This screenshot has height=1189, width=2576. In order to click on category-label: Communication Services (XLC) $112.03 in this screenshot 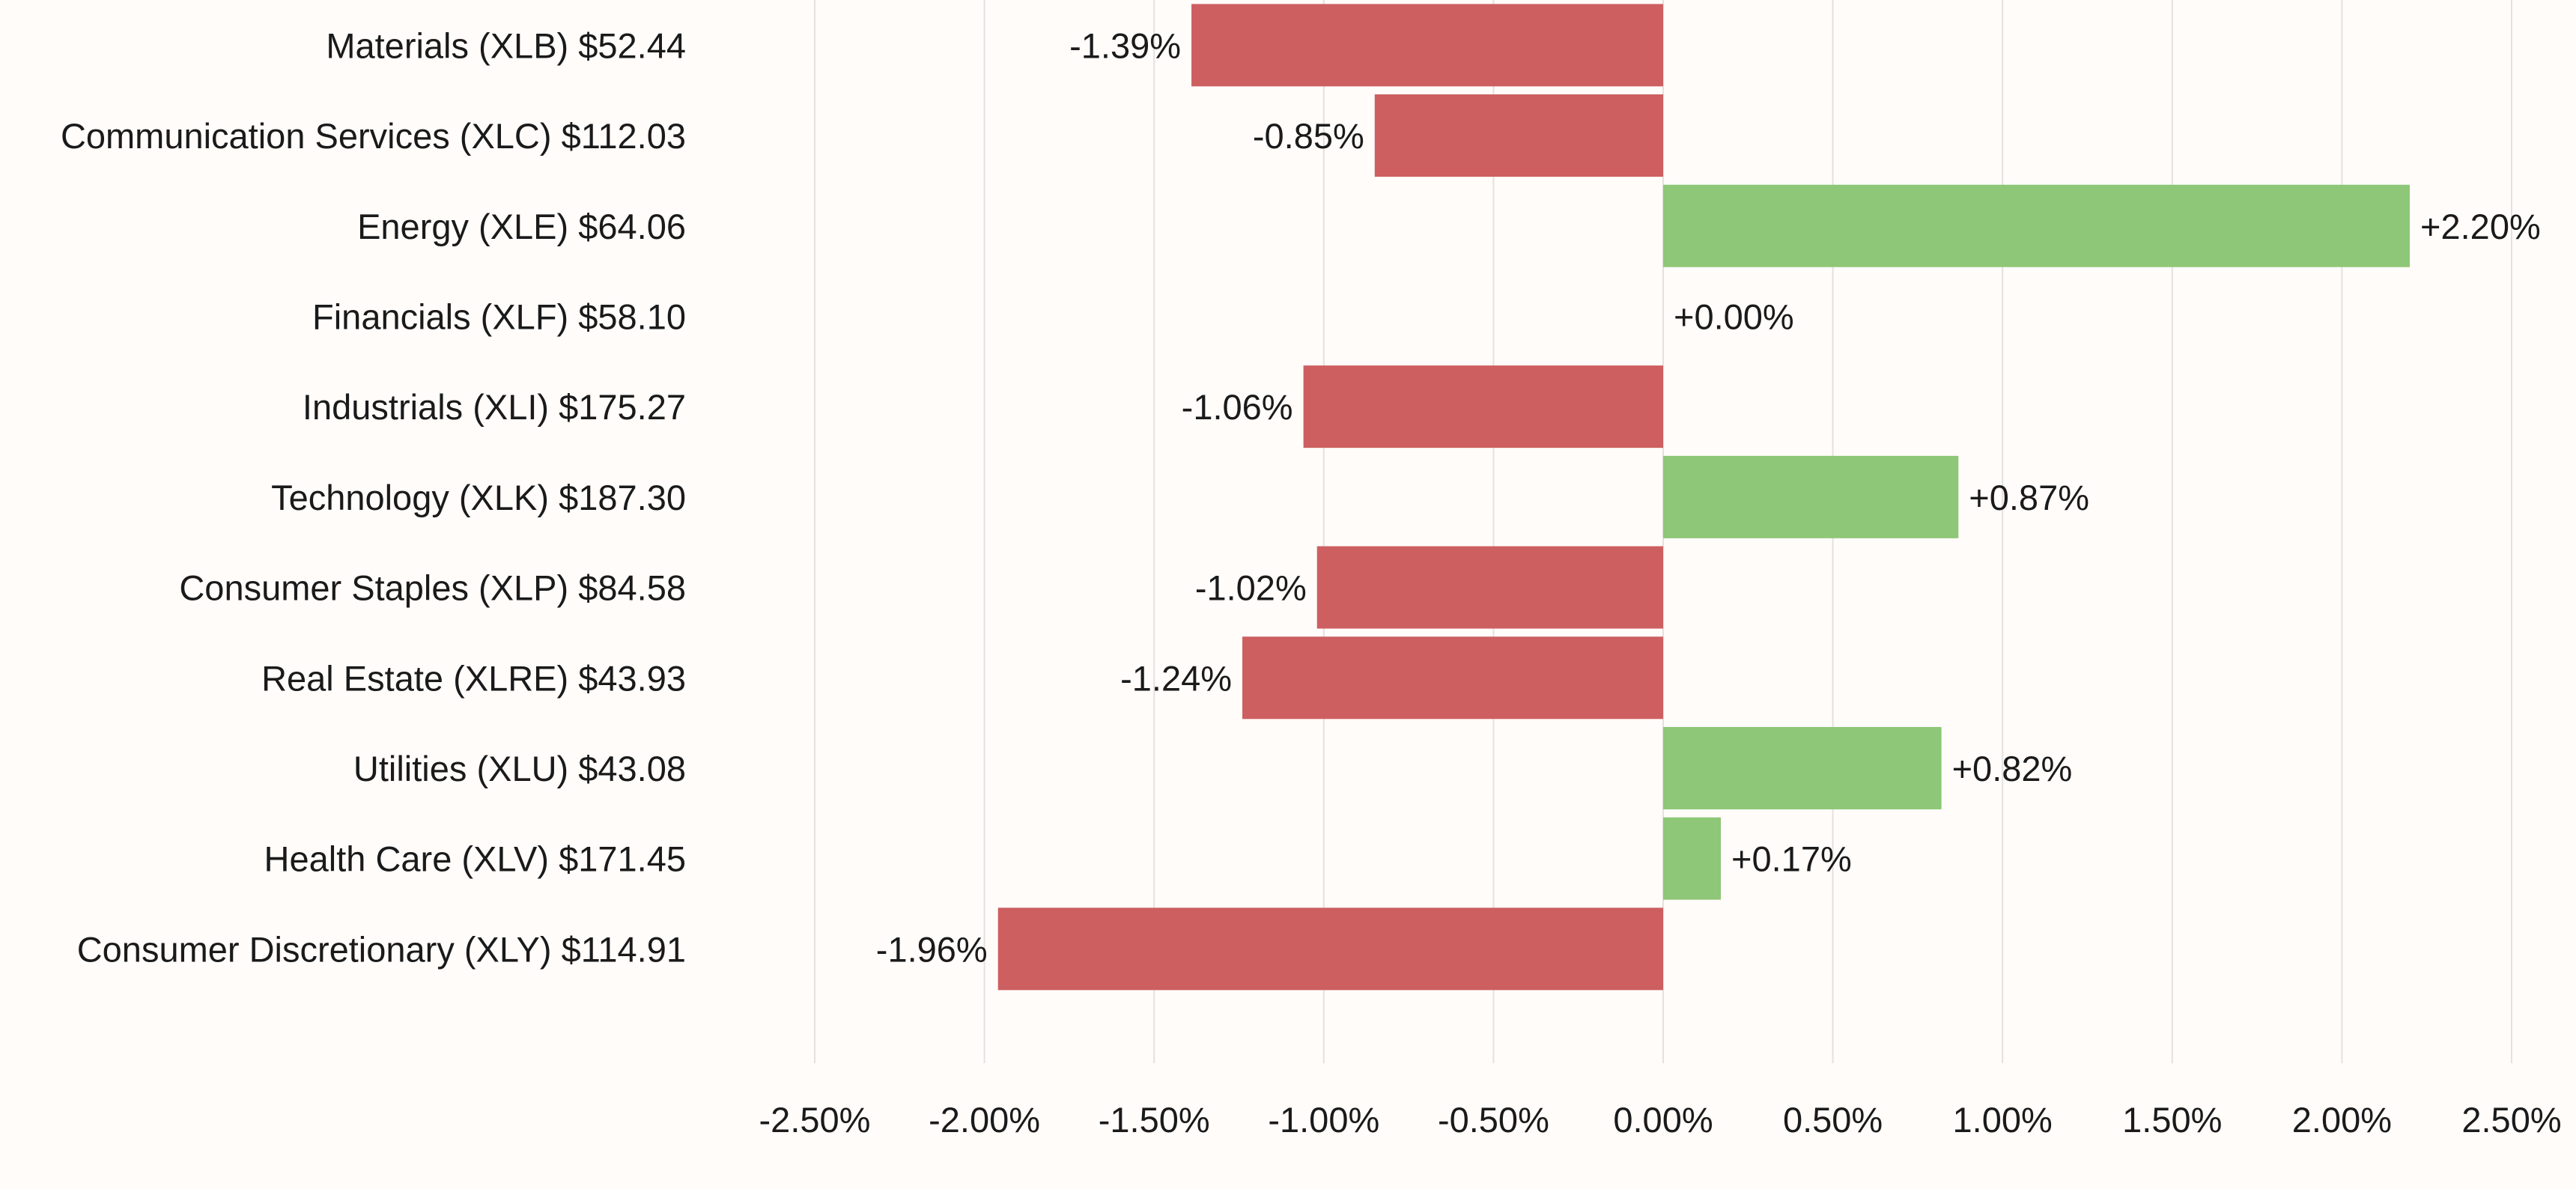, I will do `click(373, 136)`.